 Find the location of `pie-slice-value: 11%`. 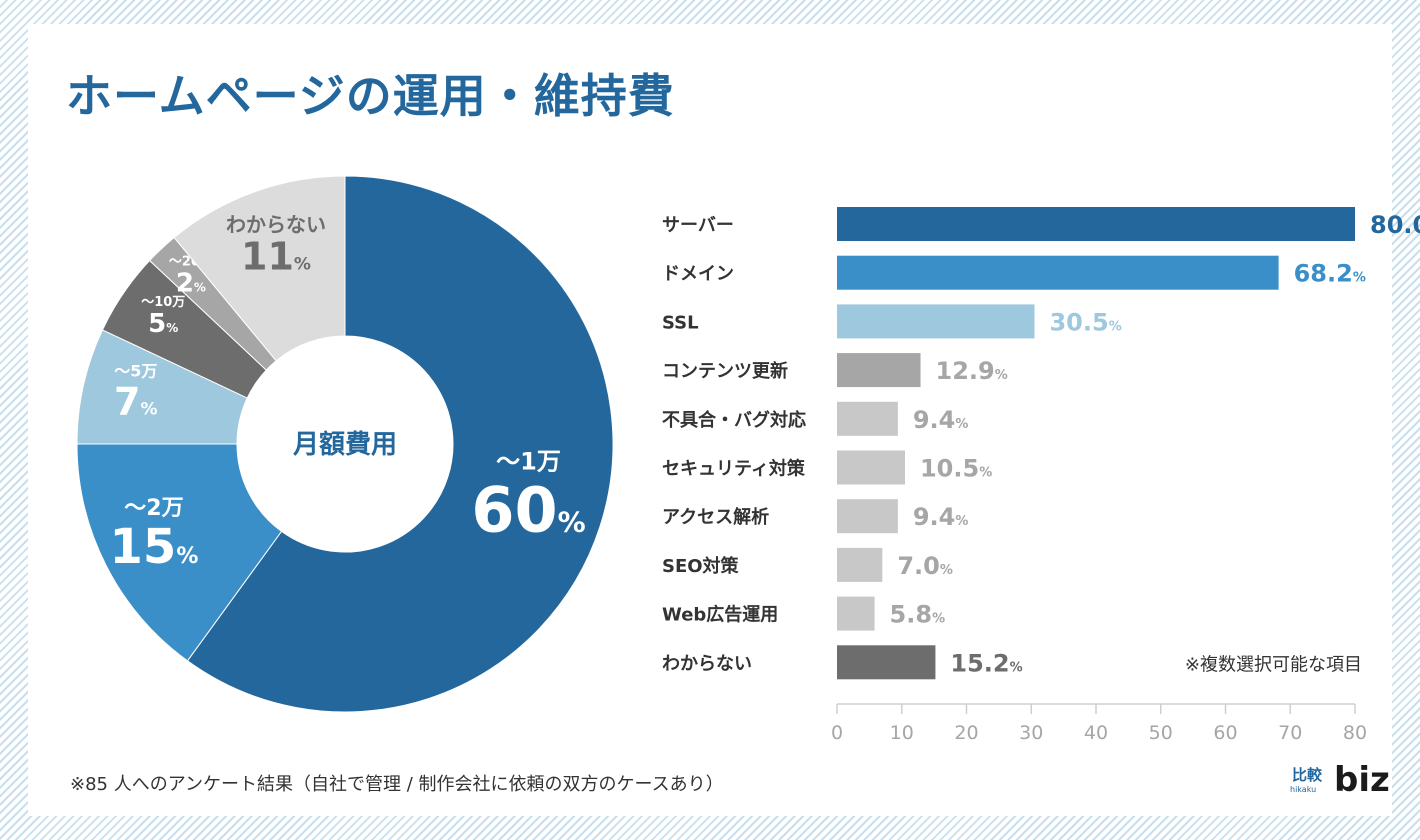

pie-slice-value: 11% is located at coordinates (276, 256).